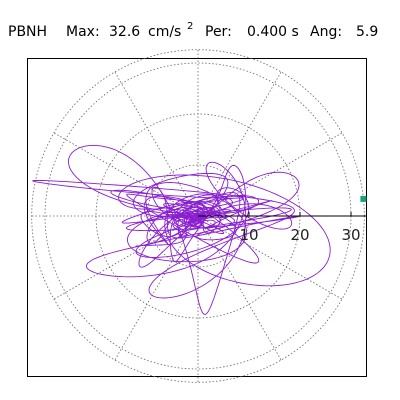 The image size is (400, 400). I want to click on radial-ticks: 10 20 30, so click(300, 228).